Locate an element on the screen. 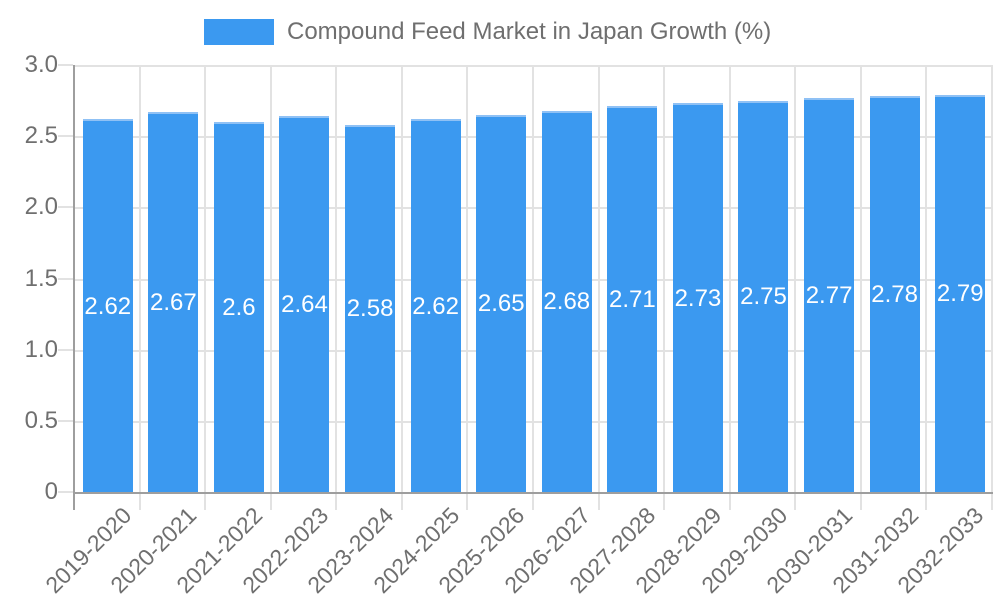  bar-value-label: 2.6 is located at coordinates (239, 307).